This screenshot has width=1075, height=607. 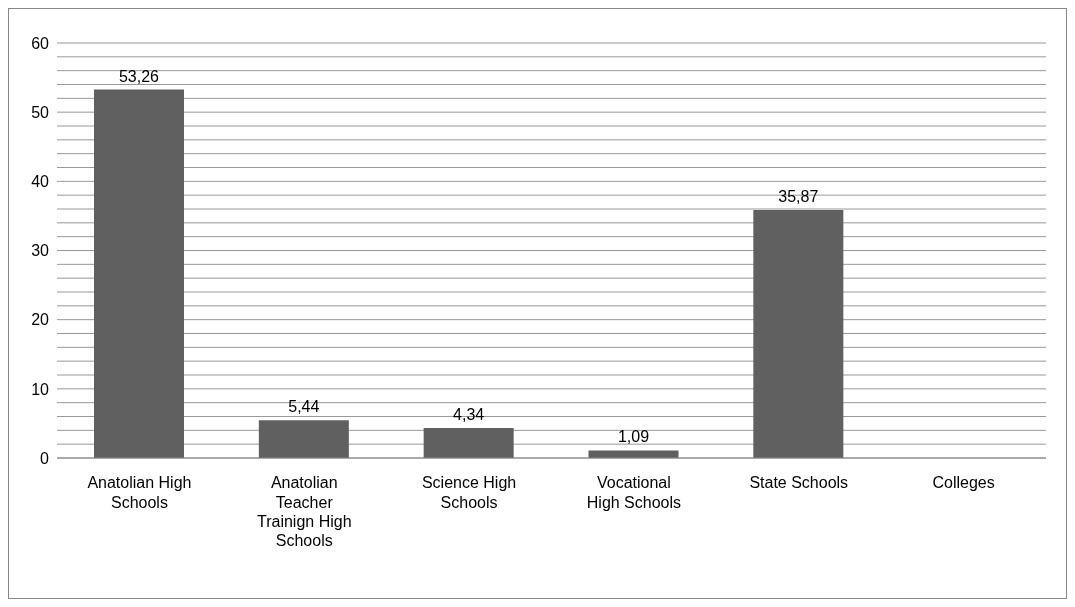 I want to click on y-tick-label: 50, so click(x=40, y=112).